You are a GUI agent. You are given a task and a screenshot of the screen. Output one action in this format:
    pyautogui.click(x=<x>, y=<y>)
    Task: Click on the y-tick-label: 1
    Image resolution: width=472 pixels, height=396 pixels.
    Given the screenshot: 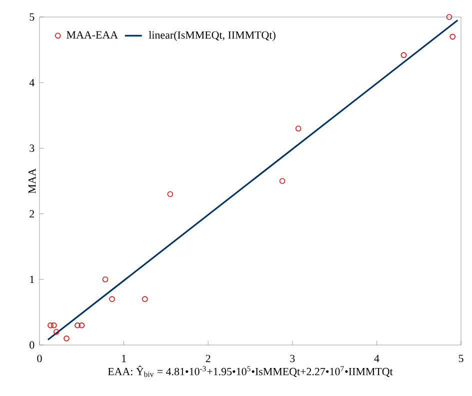 What is the action you would take?
    pyautogui.click(x=32, y=280)
    